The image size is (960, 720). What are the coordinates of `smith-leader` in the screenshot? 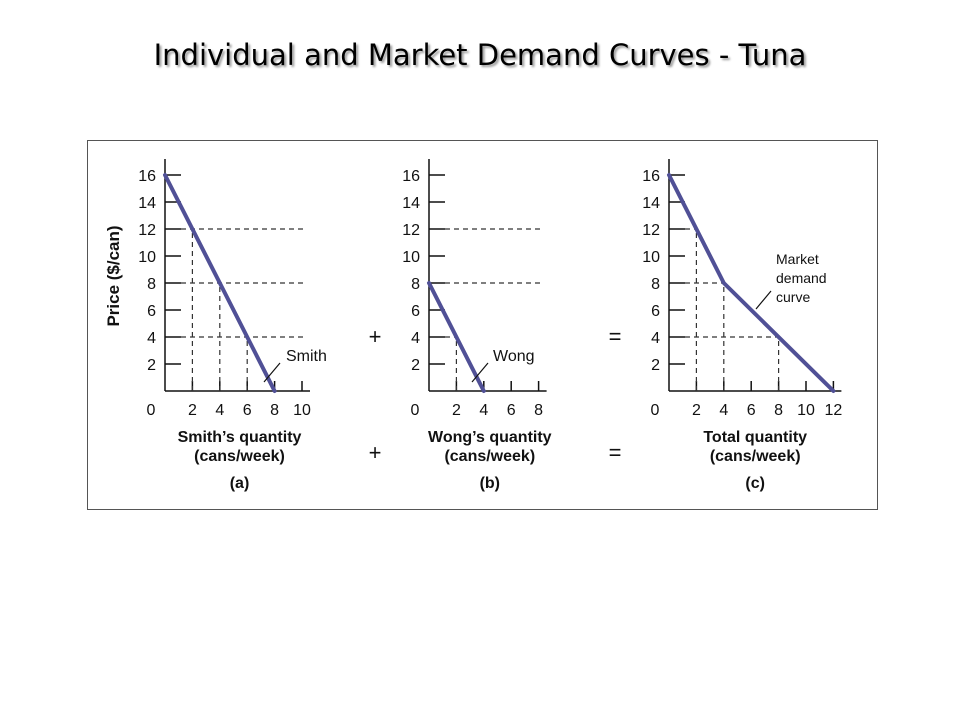 It's located at (272, 372).